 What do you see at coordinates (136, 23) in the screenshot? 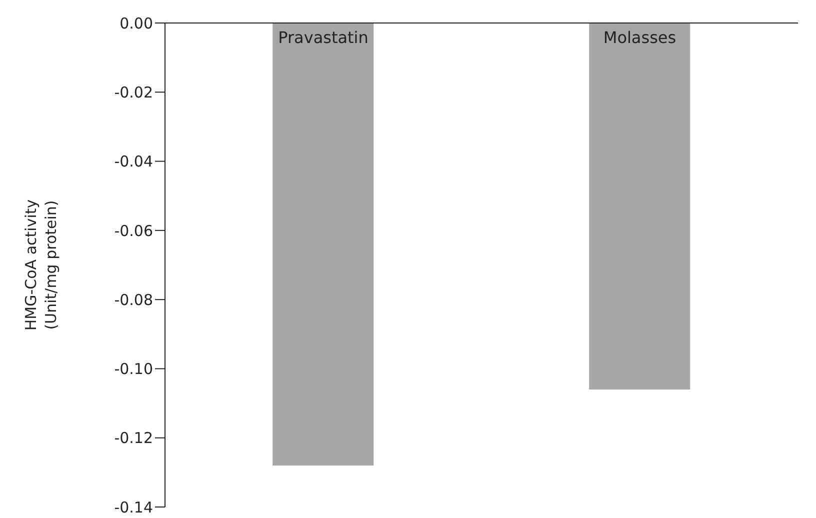
I see `y-tick-label: 0.00` at bounding box center [136, 23].